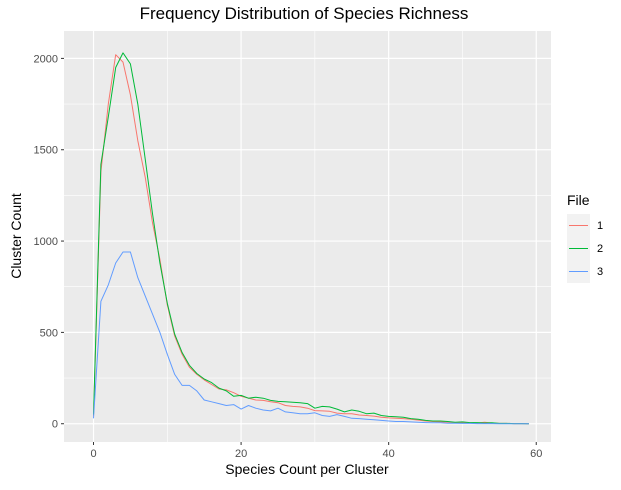  I want to click on legend: File 1 2 3, so click(585, 237).